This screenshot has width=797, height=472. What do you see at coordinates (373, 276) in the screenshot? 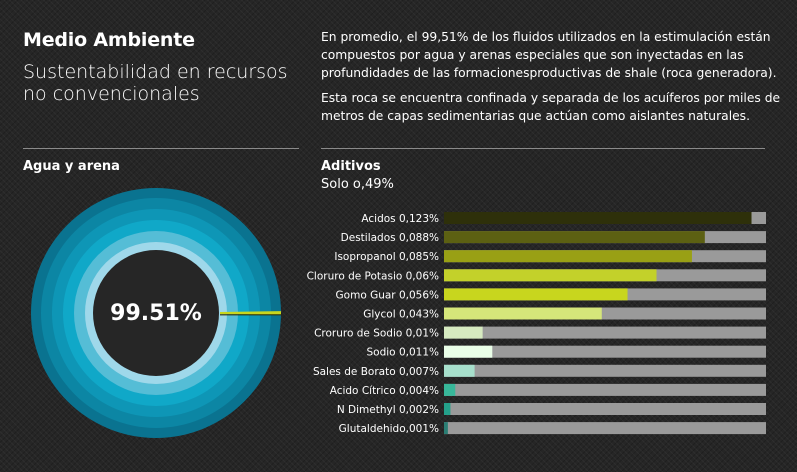
I see `bar-label: Cloruro de Potasio 0,06%` at bounding box center [373, 276].